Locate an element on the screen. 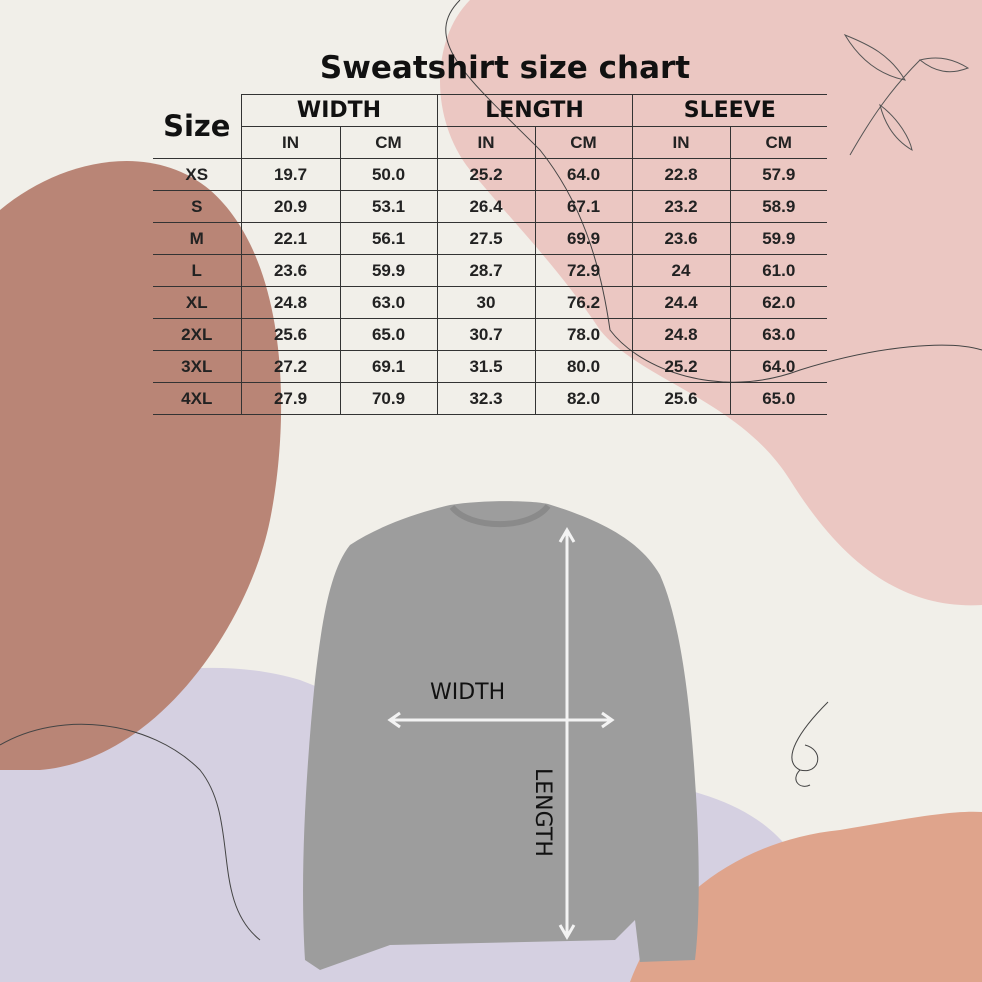 The width and height of the screenshot is (982, 982). value-cell: 70.9 is located at coordinates (388, 398).